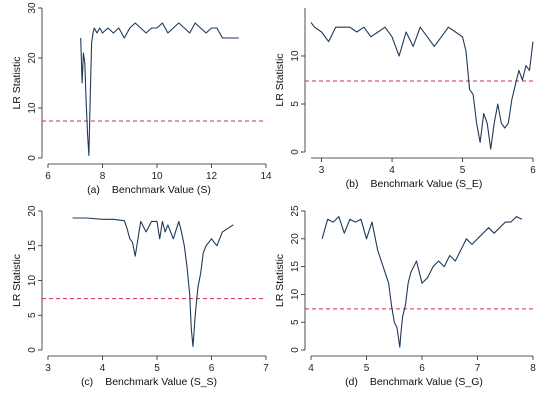 Image resolution: width=550 pixels, height=403 pixels. I want to click on panel-letter: (a), so click(93, 190).